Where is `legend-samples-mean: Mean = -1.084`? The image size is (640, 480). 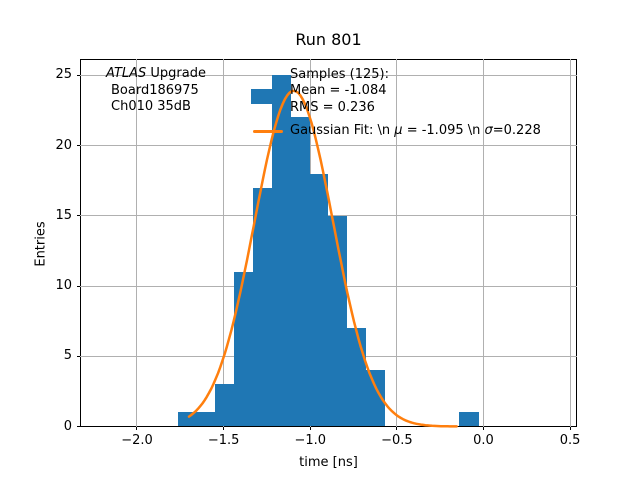
legend-samples-mean: Mean = -1.084 is located at coordinates (338, 91).